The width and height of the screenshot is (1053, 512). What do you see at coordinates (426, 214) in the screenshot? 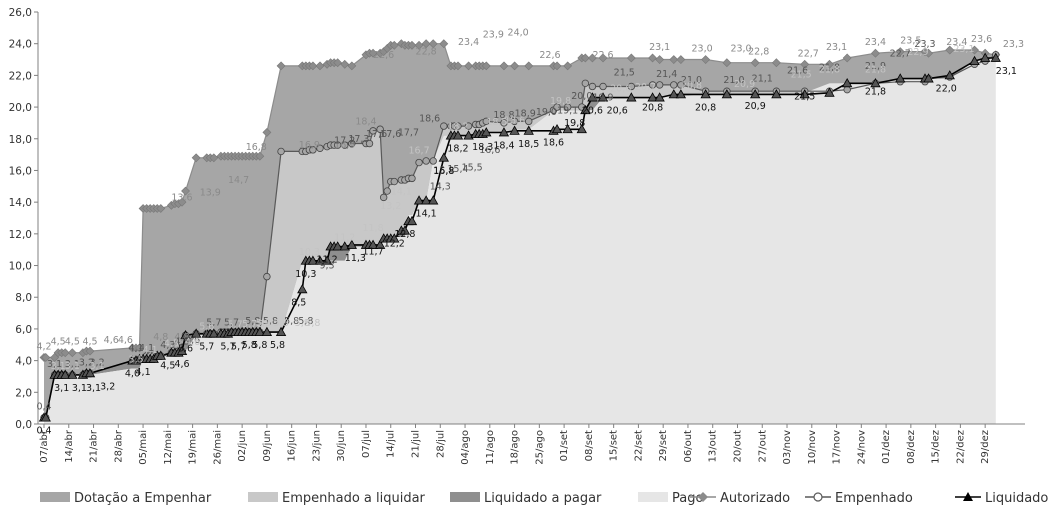
I see `label-liquidado: 14,1` at bounding box center [426, 214].